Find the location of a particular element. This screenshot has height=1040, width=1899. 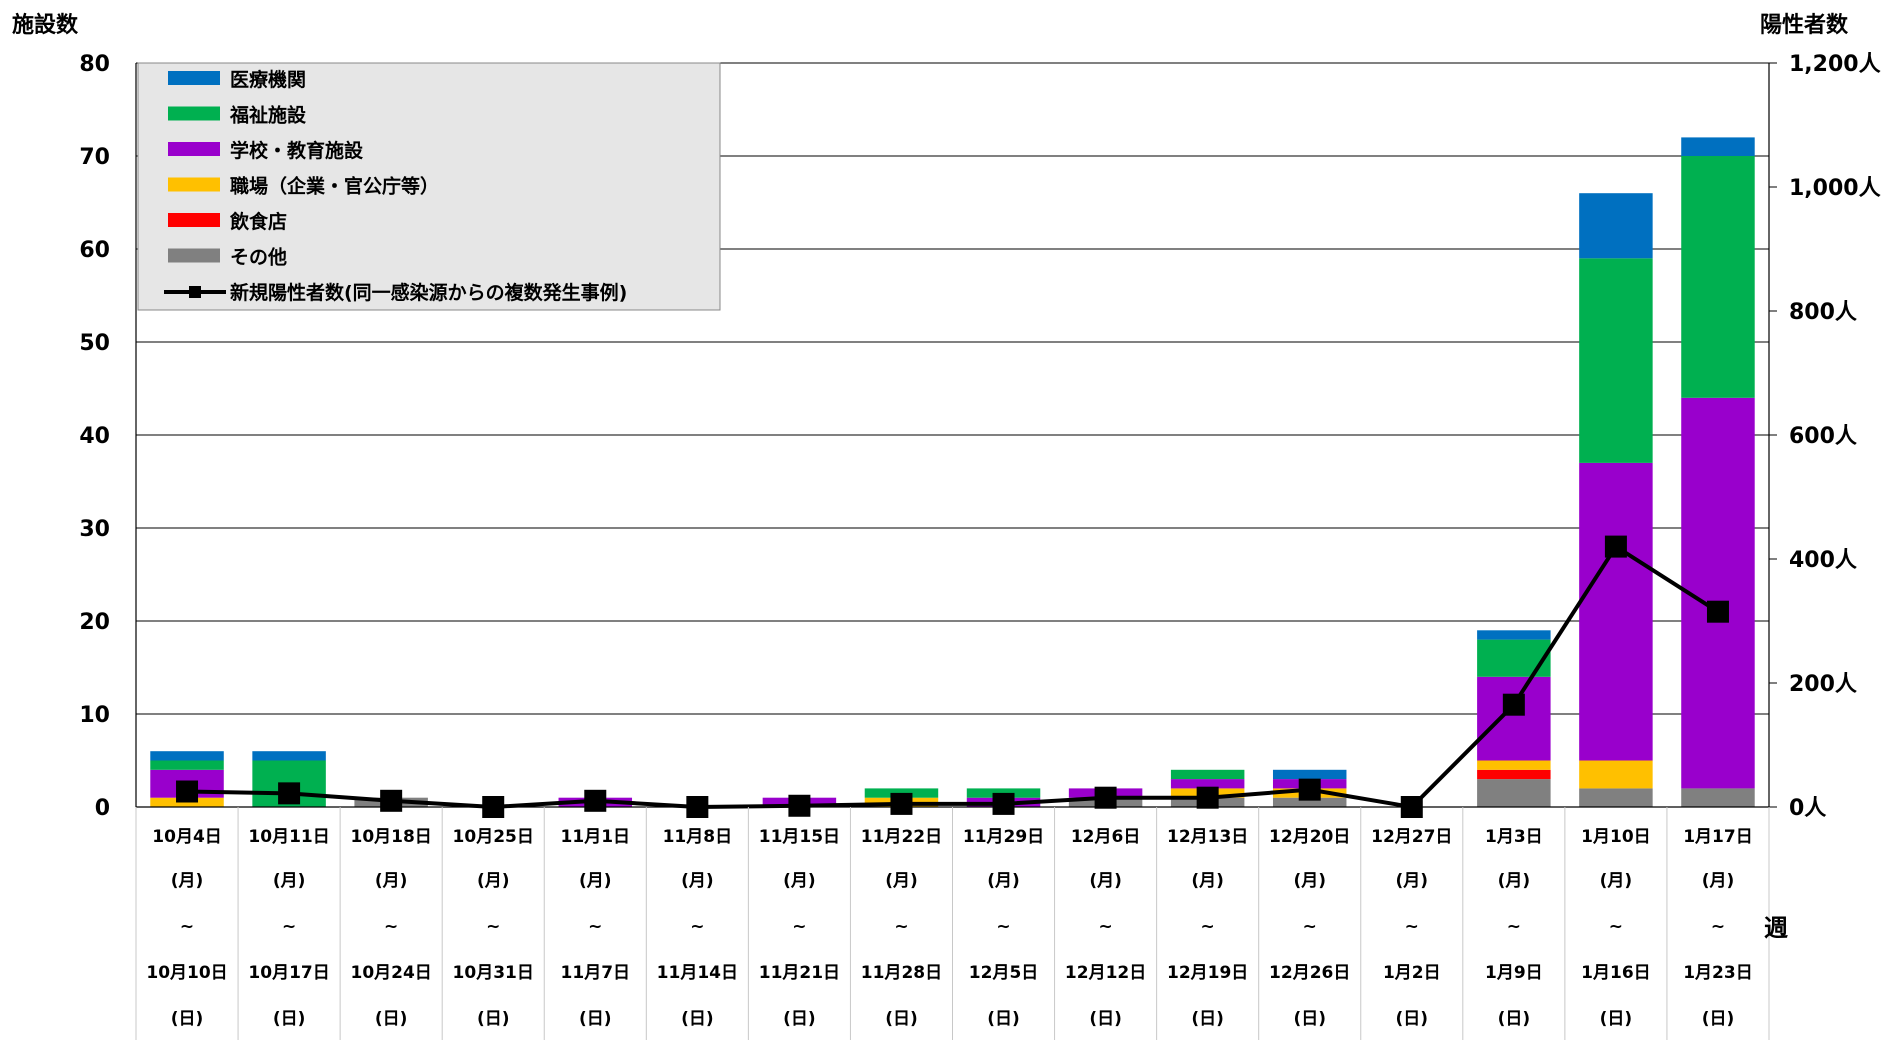

legend-label: 飲食店 is located at coordinates (258, 221).